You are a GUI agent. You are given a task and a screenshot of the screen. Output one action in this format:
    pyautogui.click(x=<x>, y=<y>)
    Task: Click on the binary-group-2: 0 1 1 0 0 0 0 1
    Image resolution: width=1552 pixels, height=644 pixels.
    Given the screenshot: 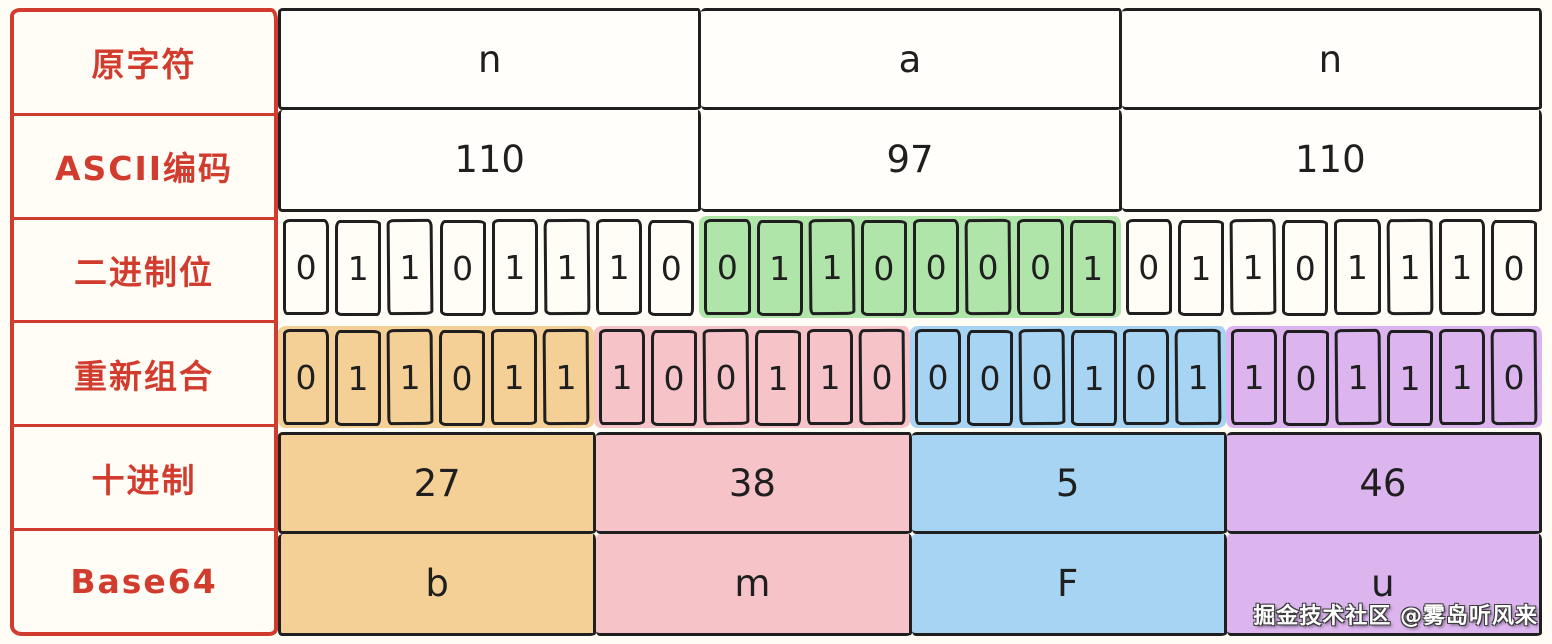 What is the action you would take?
    pyautogui.click(x=910, y=267)
    